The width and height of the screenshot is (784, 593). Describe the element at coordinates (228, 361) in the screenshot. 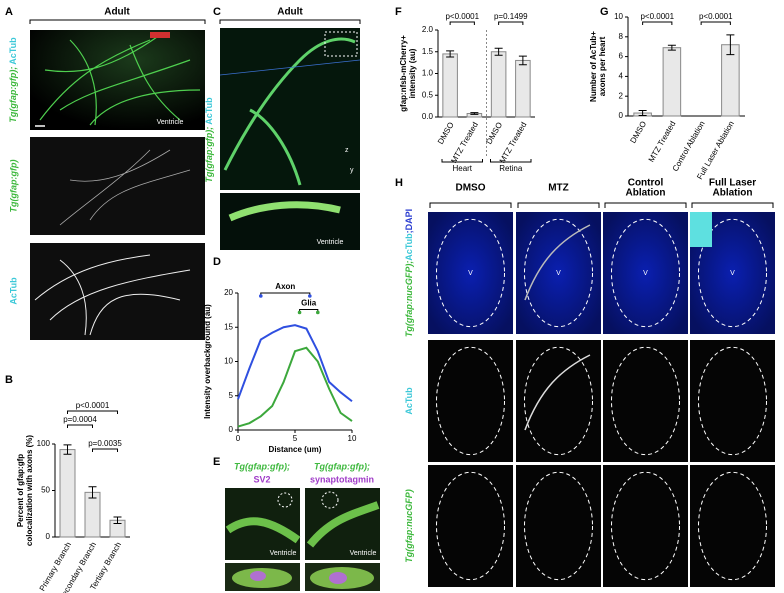

I see `y-tick-label: 10` at that location.